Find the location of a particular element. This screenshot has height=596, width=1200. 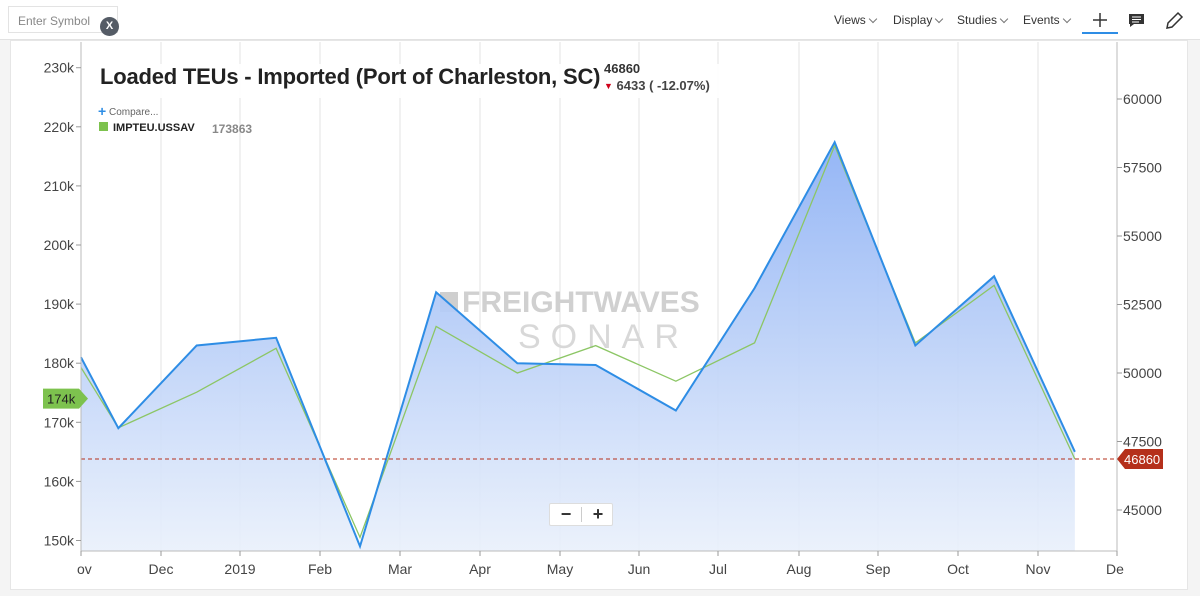

left-price-tag-label: 174k is located at coordinates (61, 399).